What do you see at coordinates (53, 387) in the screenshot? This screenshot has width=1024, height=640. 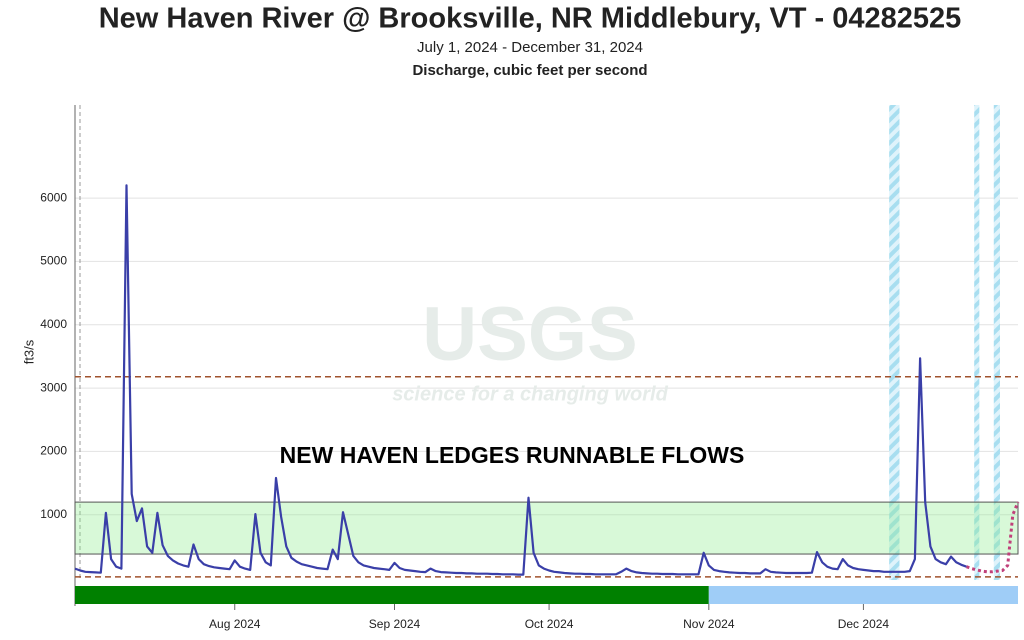 I see `y-tick-label: 3000` at bounding box center [53, 387].